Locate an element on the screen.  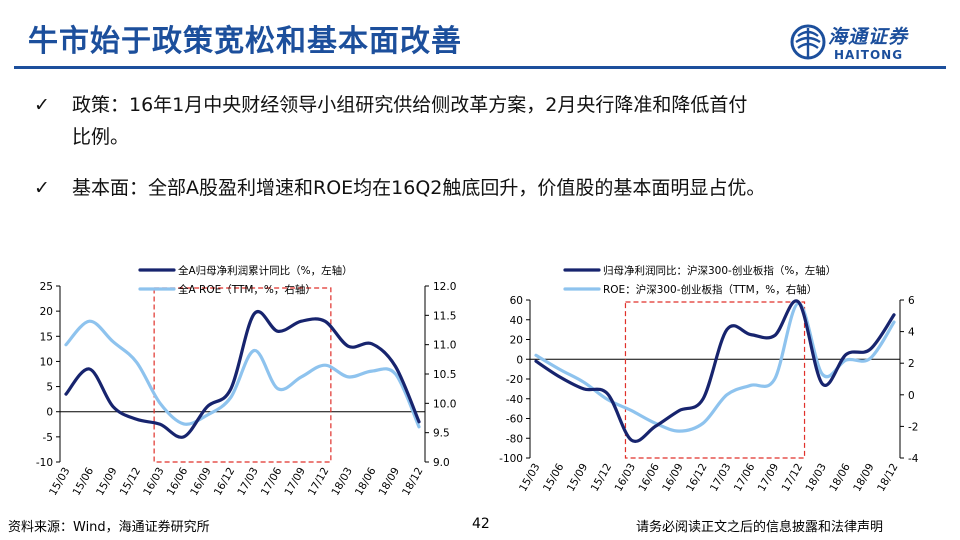
logo-text-en: HAITONG is located at coordinates (869, 55).